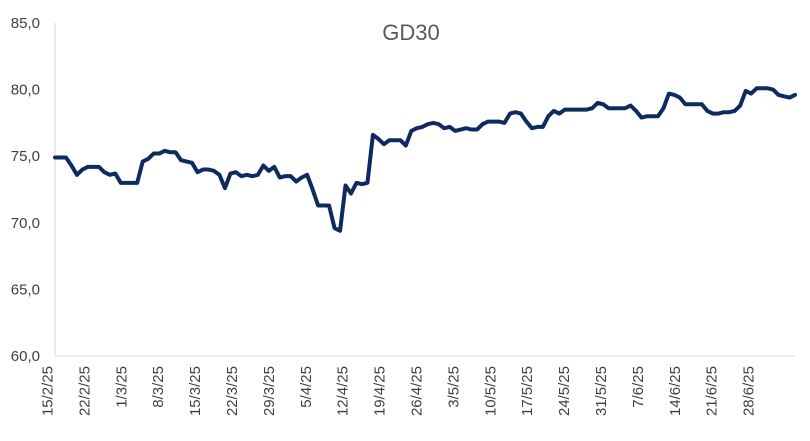 This screenshot has height=441, width=810. I want to click on y-axis-ticks: 60,0 65,0 70,0 75,0 80,0 85,0, so click(25, 190).